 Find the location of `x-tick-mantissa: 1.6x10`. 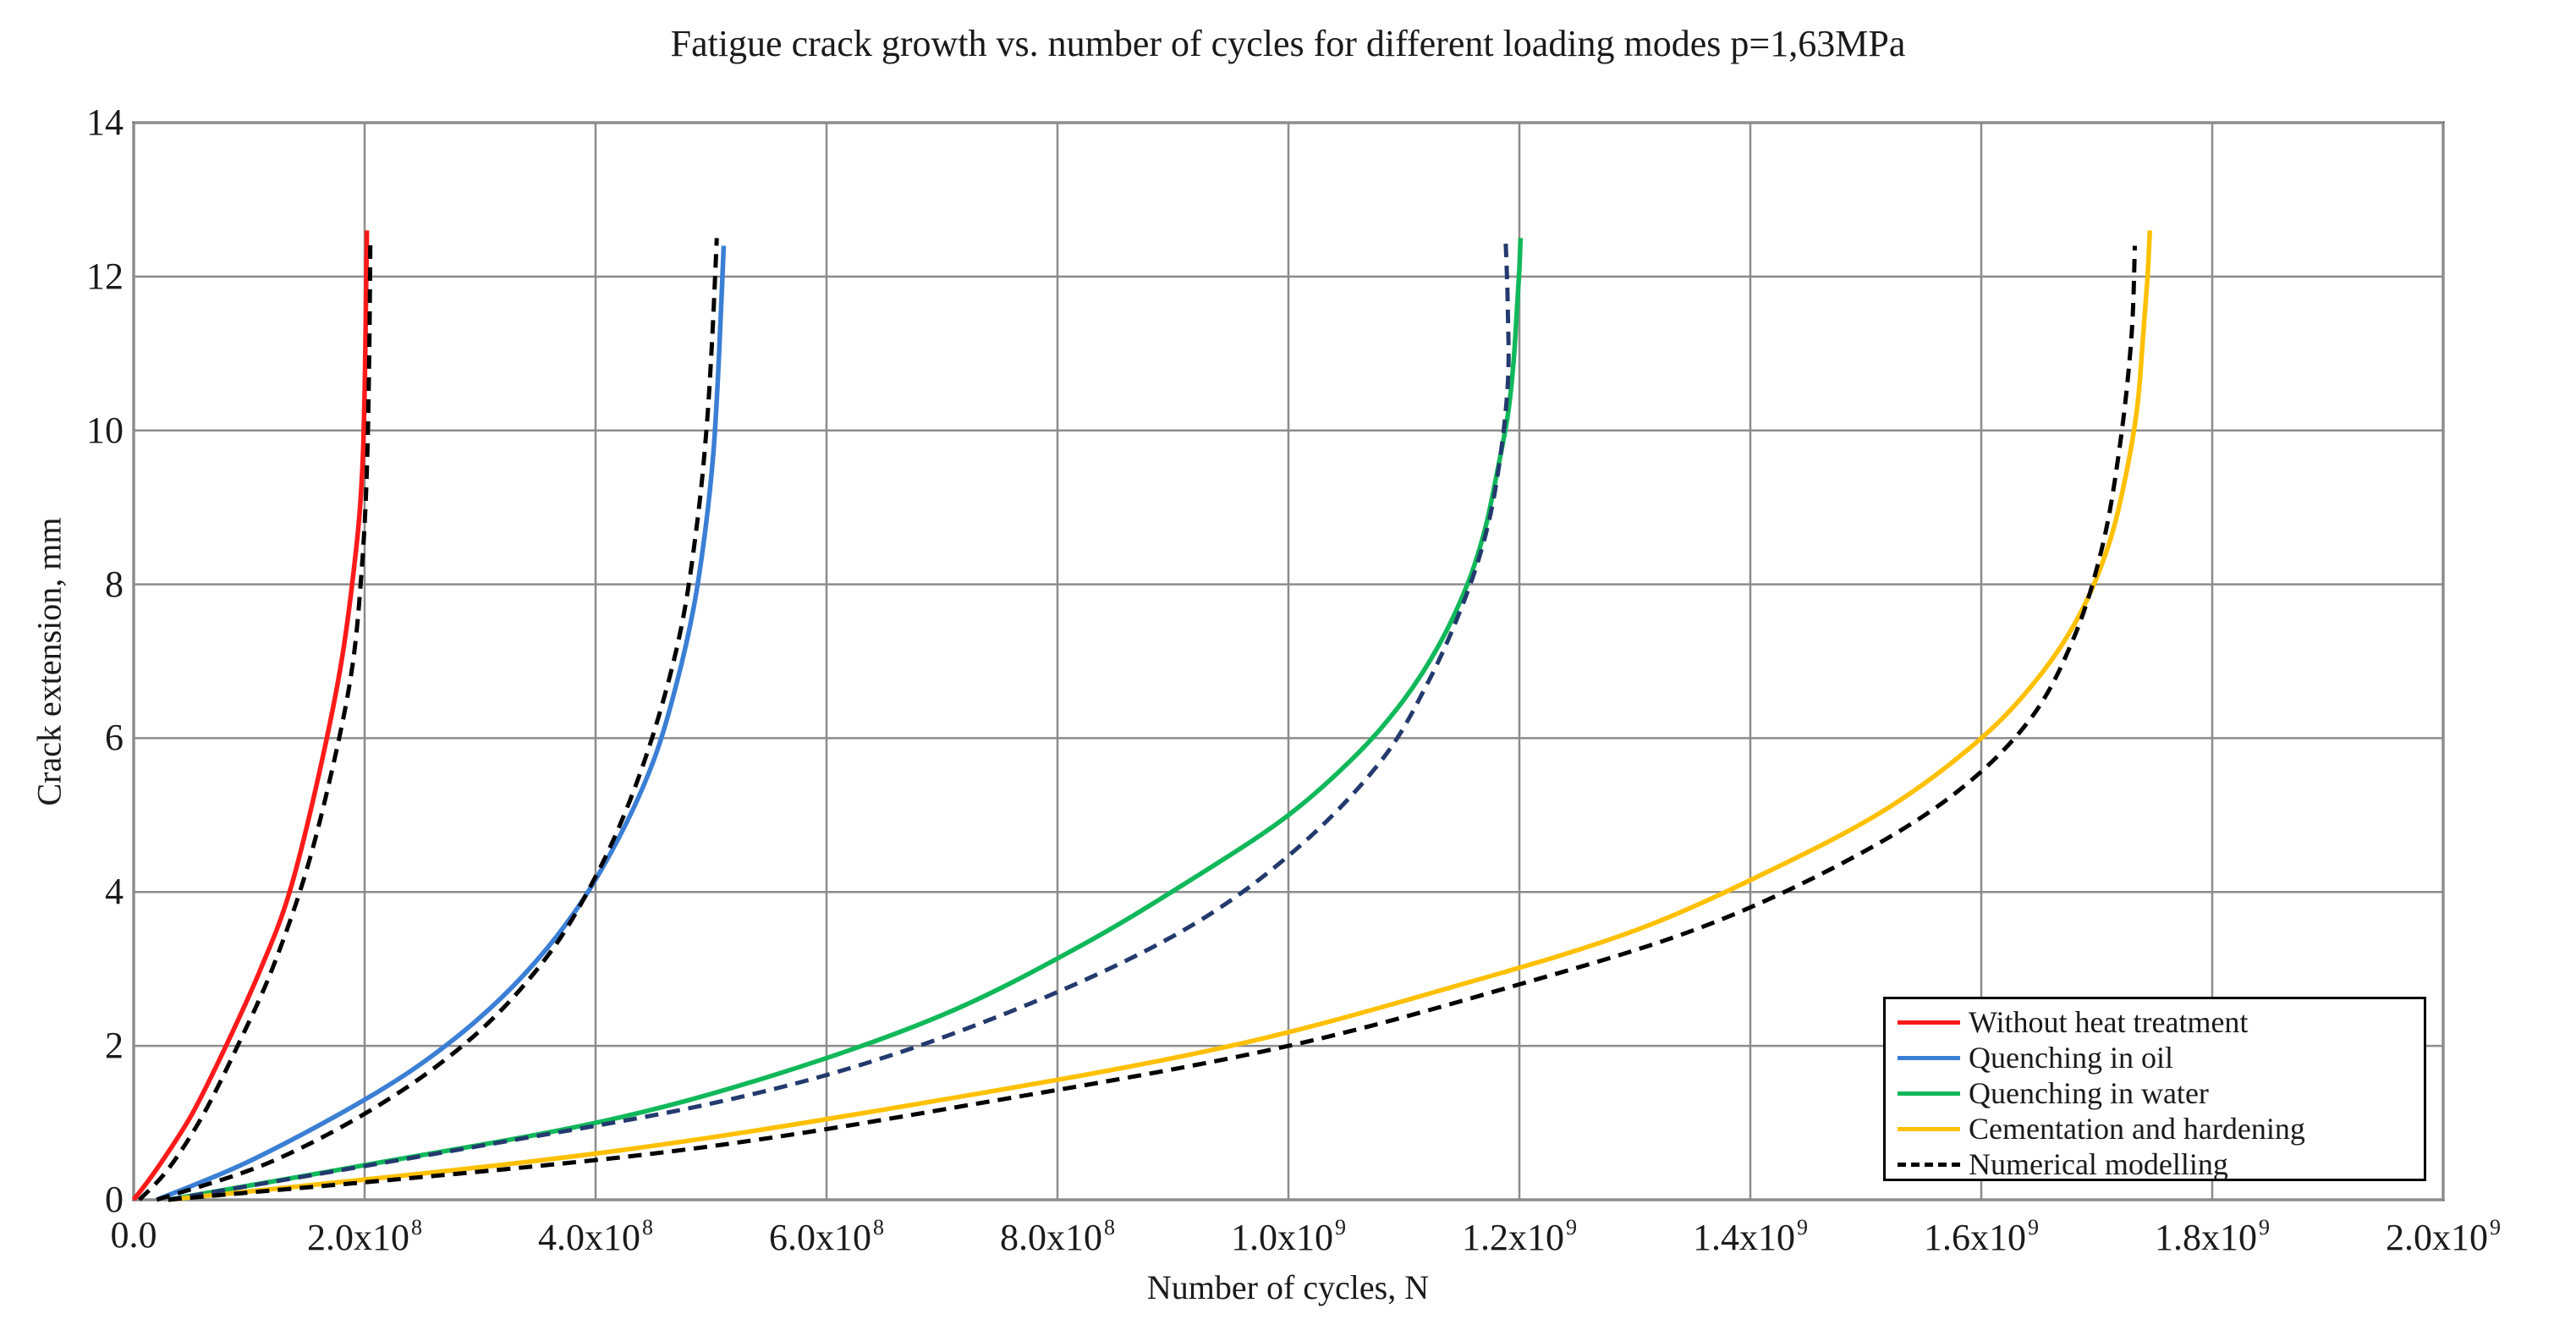

x-tick-mantissa: 1.6x10 is located at coordinates (1975, 1237).